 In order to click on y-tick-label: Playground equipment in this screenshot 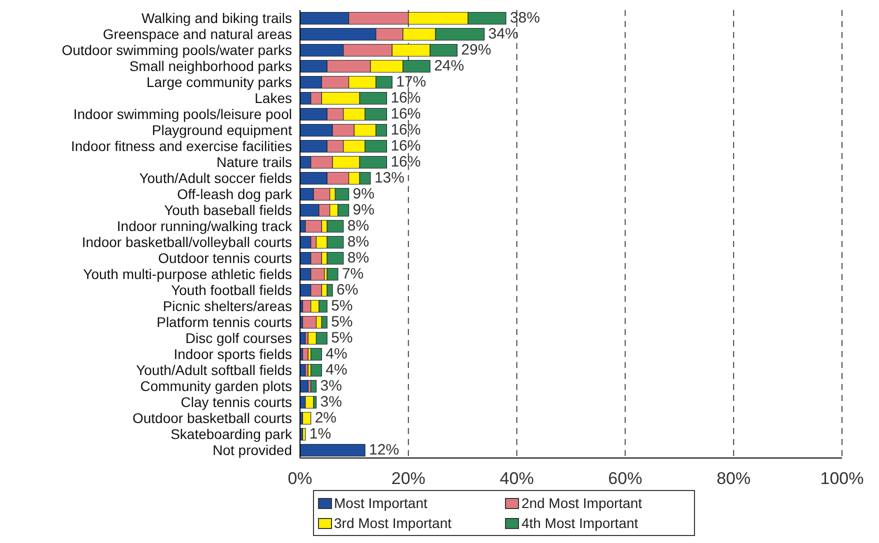, I will do `click(222, 130)`.